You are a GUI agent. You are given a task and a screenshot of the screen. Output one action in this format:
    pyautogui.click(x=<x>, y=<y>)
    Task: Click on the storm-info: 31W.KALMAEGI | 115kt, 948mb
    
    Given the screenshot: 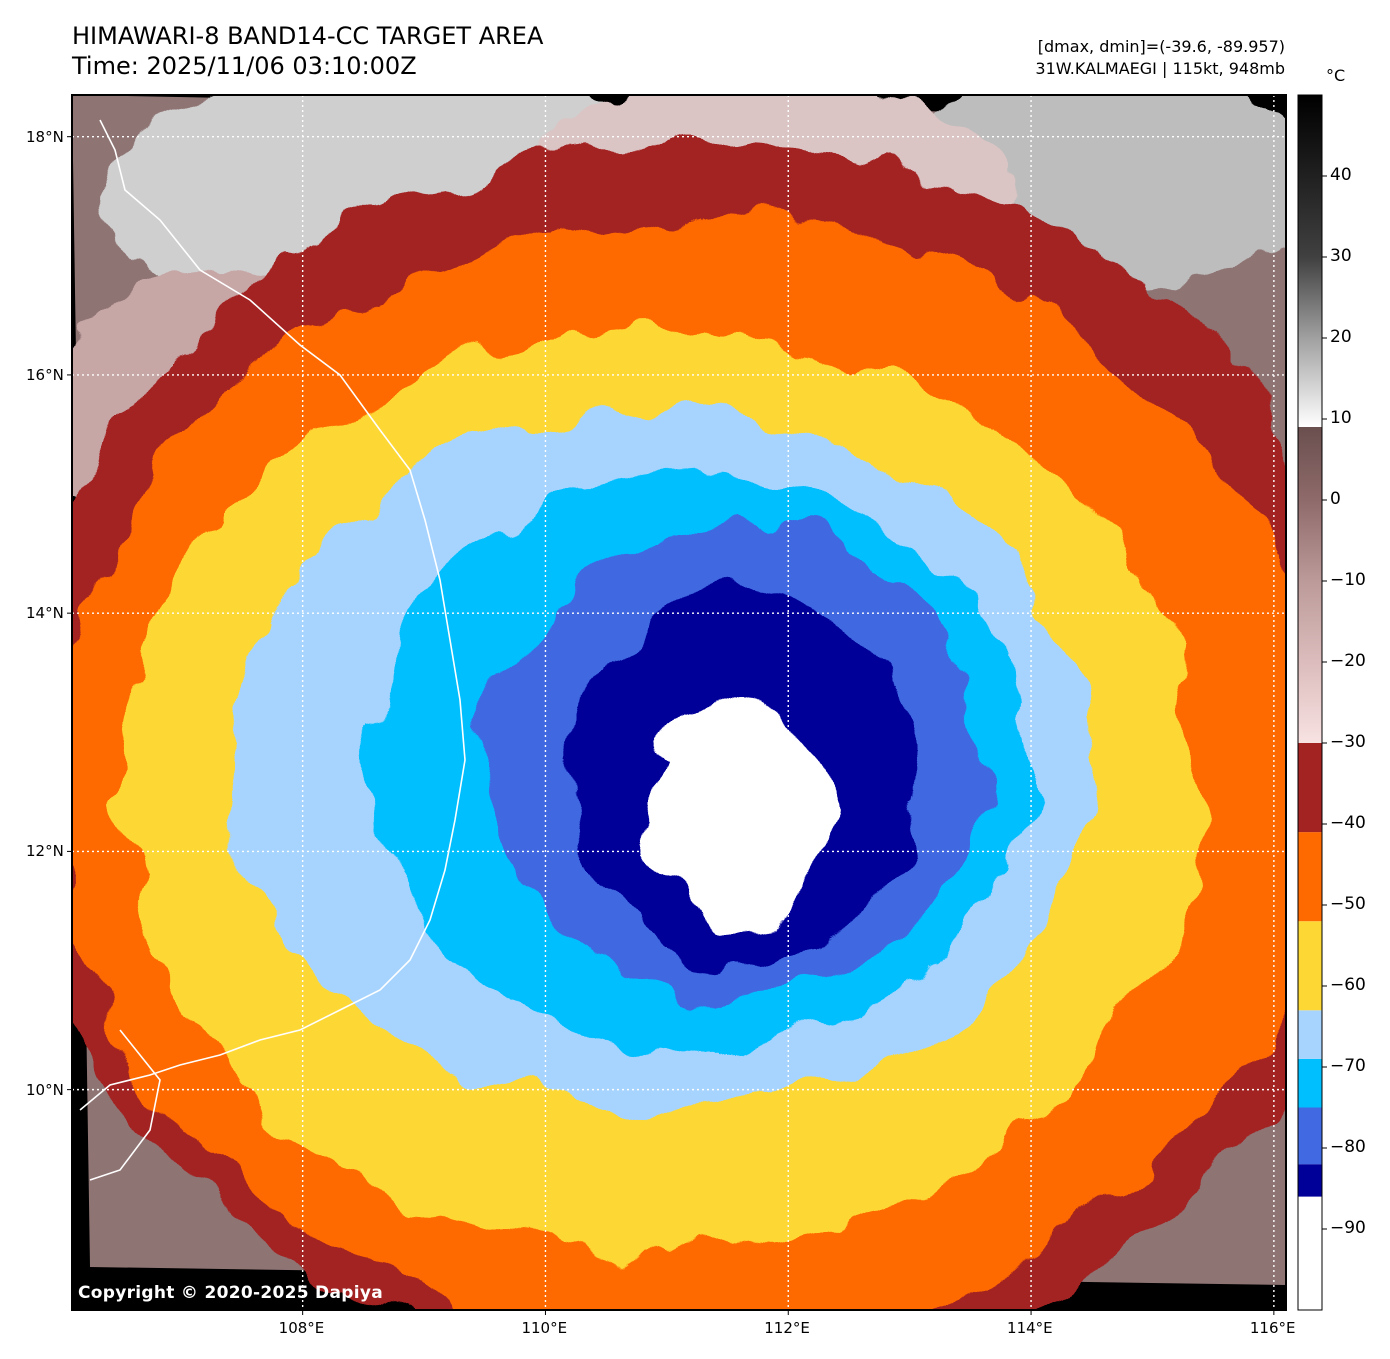 What is the action you would take?
    pyautogui.click(x=1160, y=68)
    